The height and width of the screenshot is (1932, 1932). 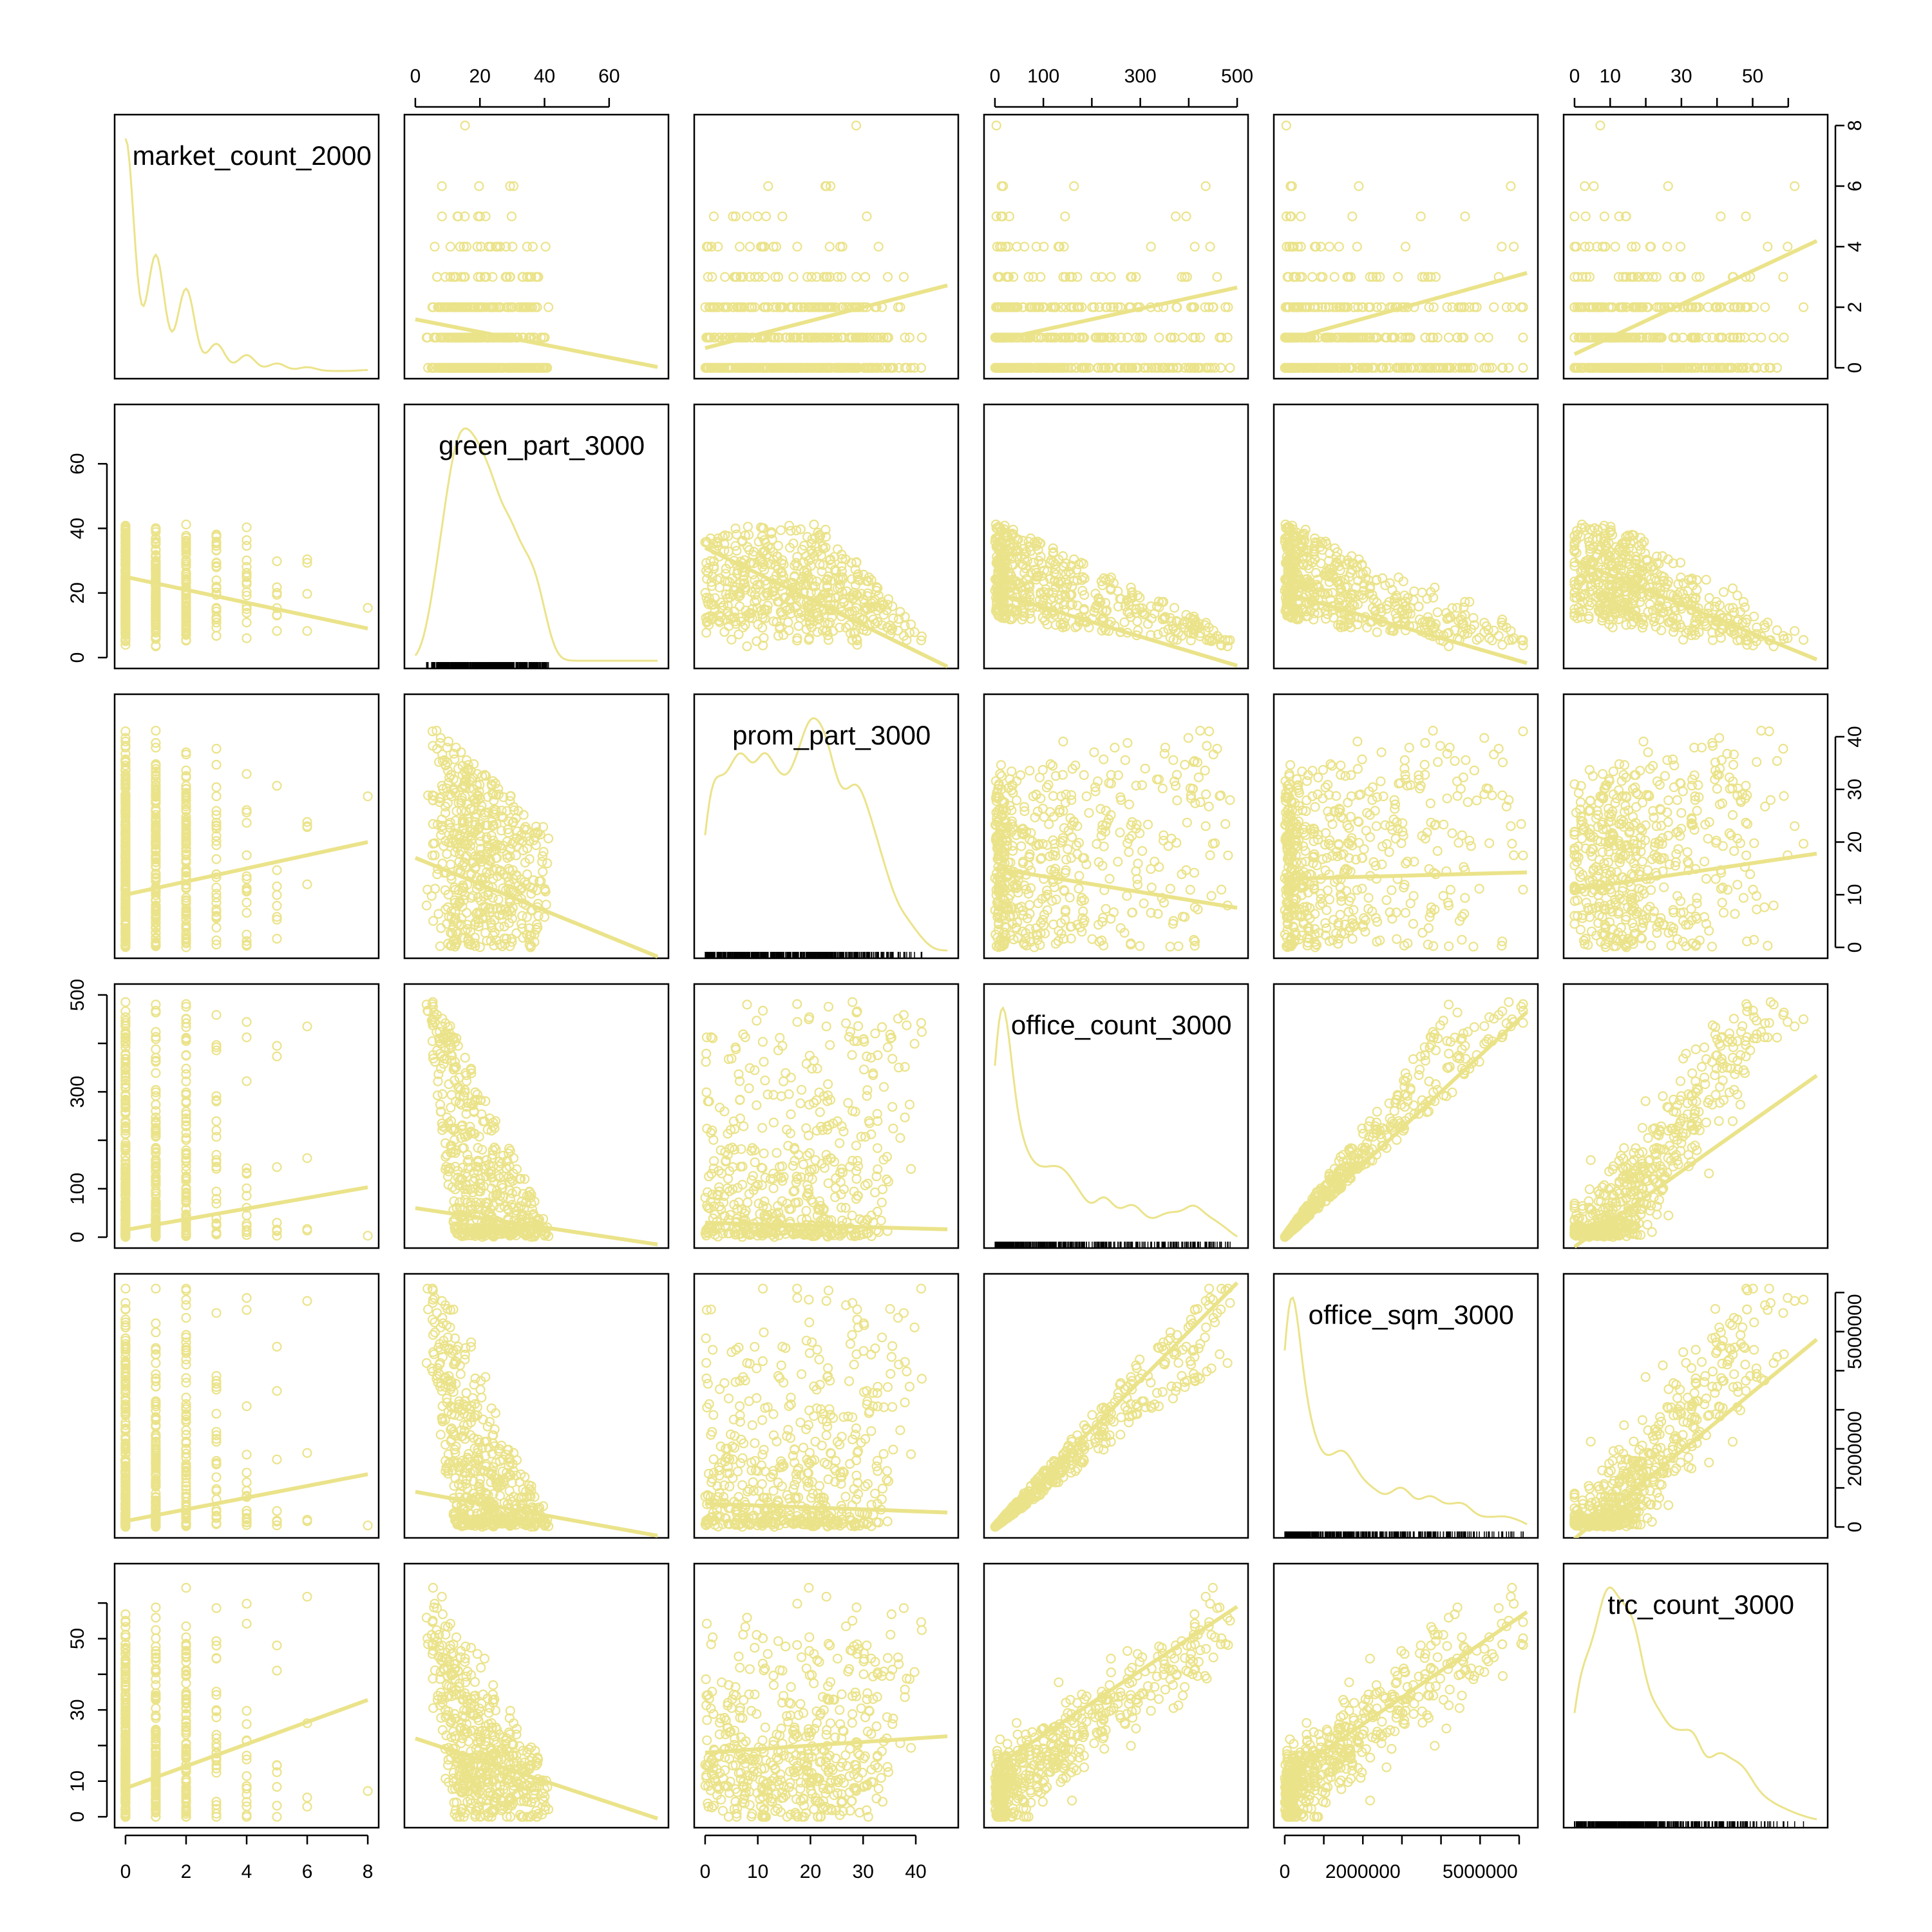 I want to click on panel-marks, so click(x=1114, y=247).